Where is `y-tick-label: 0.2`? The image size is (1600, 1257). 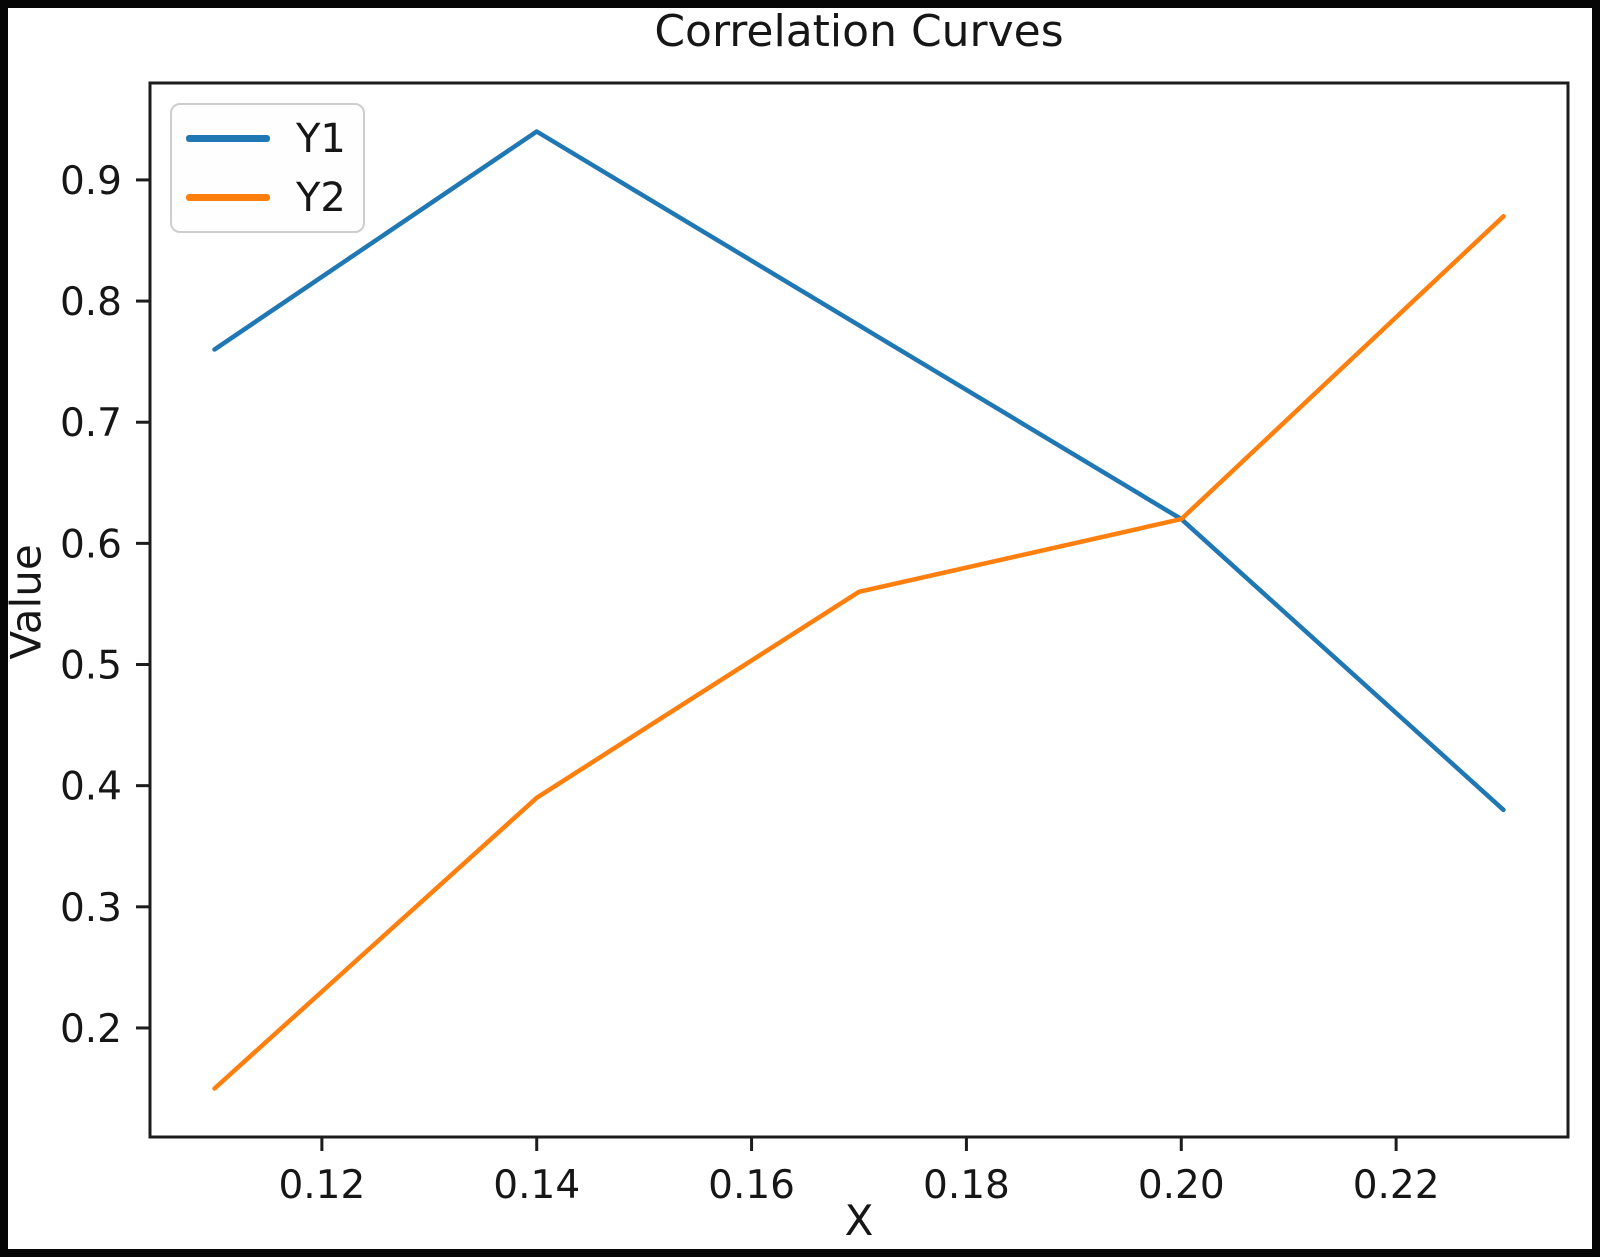 y-tick-label: 0.2 is located at coordinates (91, 1029).